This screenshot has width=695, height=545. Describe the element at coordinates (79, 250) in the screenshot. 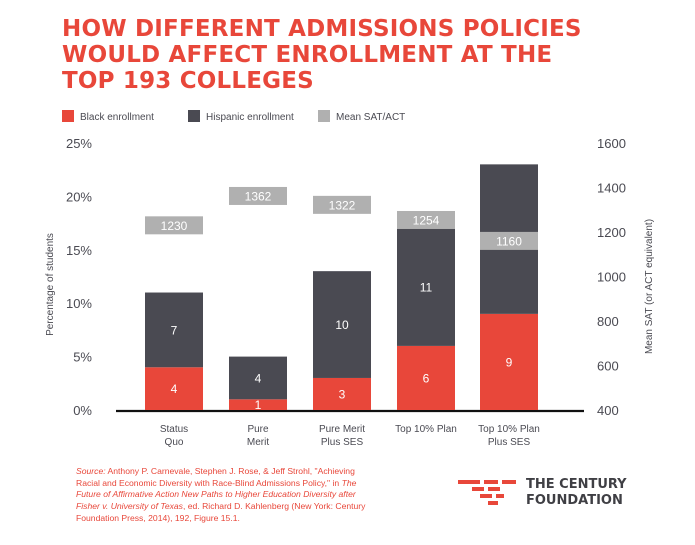

I see `y-left-tick-label: 15%` at that location.